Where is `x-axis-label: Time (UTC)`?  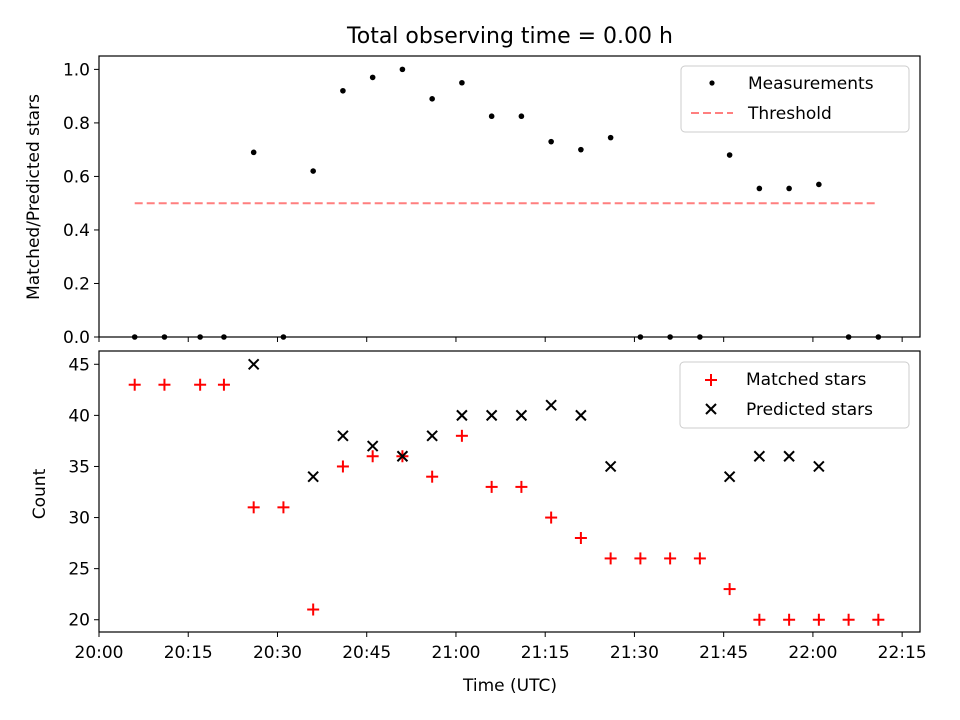
x-axis-label: Time (UTC) is located at coordinates (509, 686).